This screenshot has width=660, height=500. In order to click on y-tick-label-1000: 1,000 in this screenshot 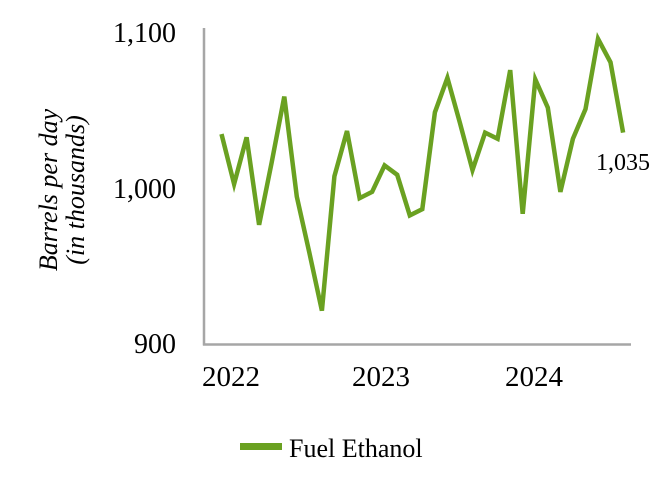, I will do `click(144, 189)`.